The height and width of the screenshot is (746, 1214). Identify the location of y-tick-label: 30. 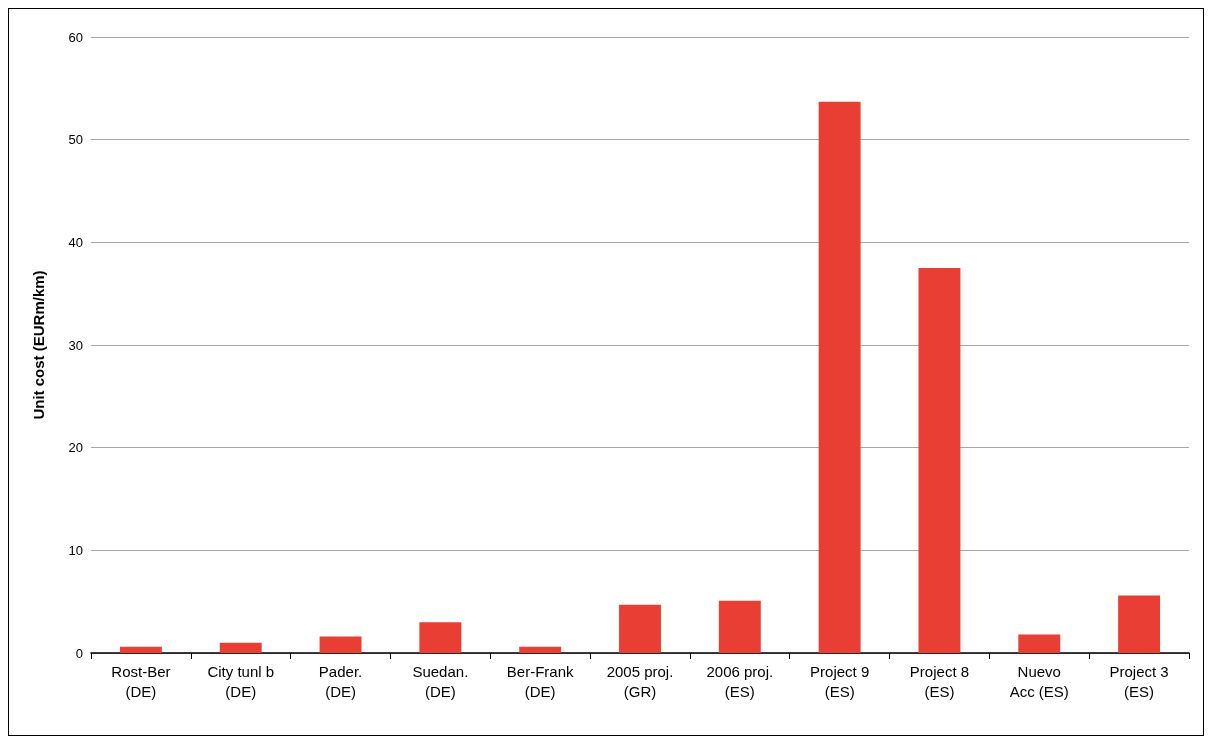
(75, 345).